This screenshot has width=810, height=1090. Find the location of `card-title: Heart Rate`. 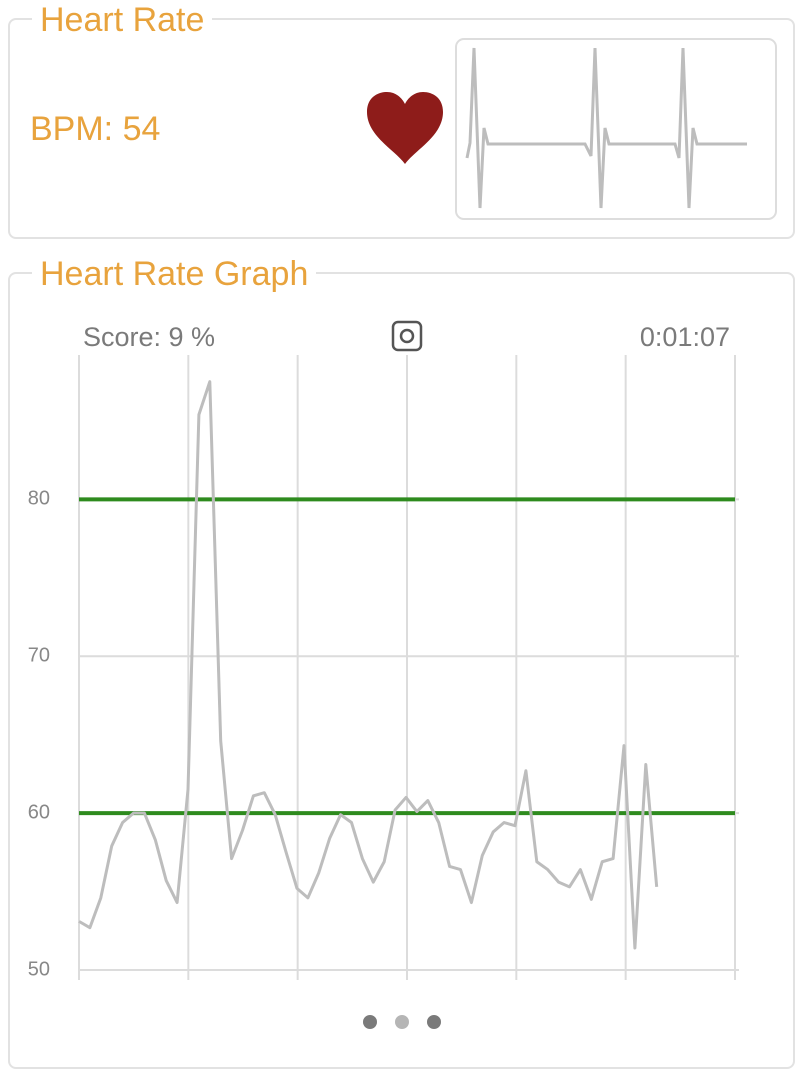

card-title: Heart Rate is located at coordinates (122, 20).